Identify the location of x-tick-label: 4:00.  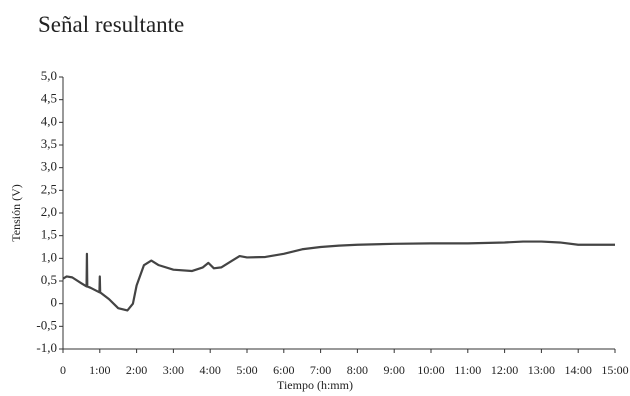
(210, 370).